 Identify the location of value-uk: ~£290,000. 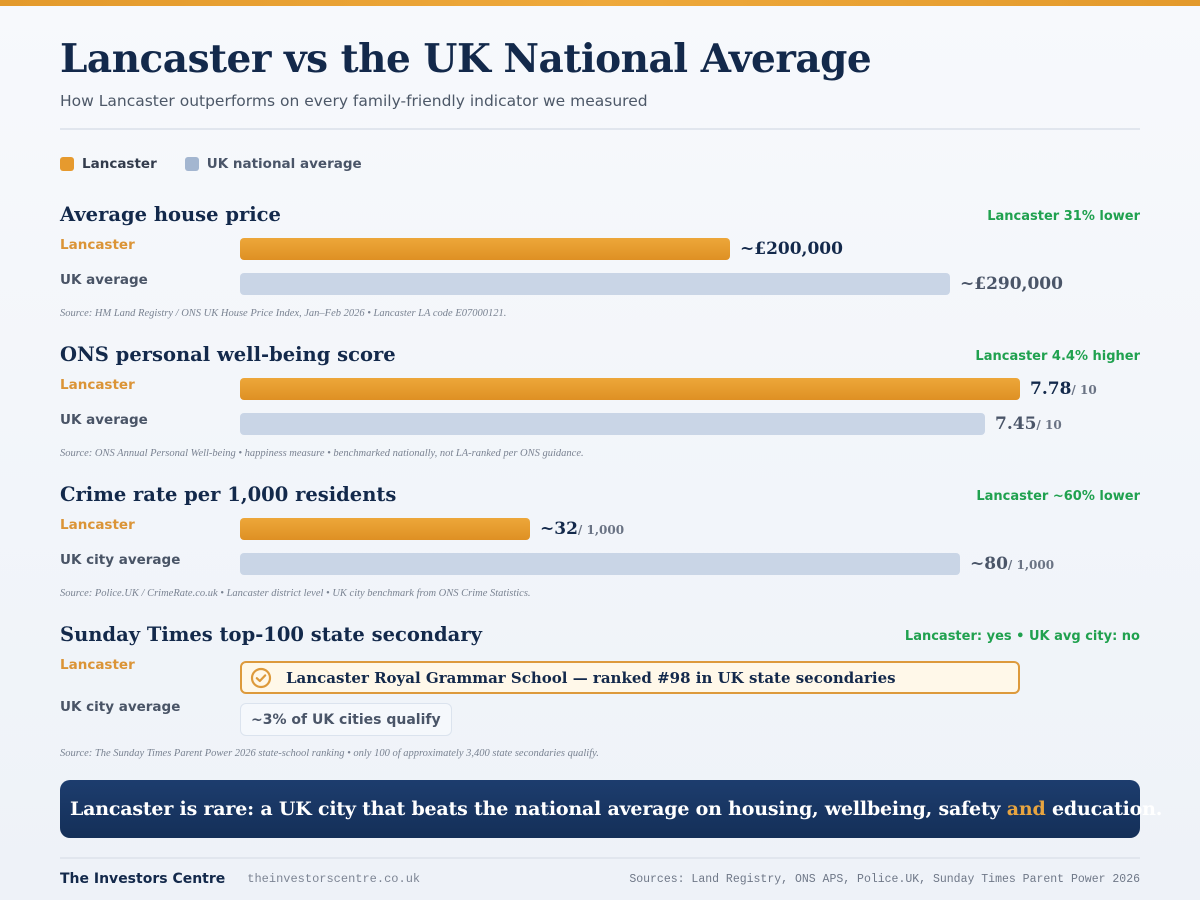
(1011, 284).